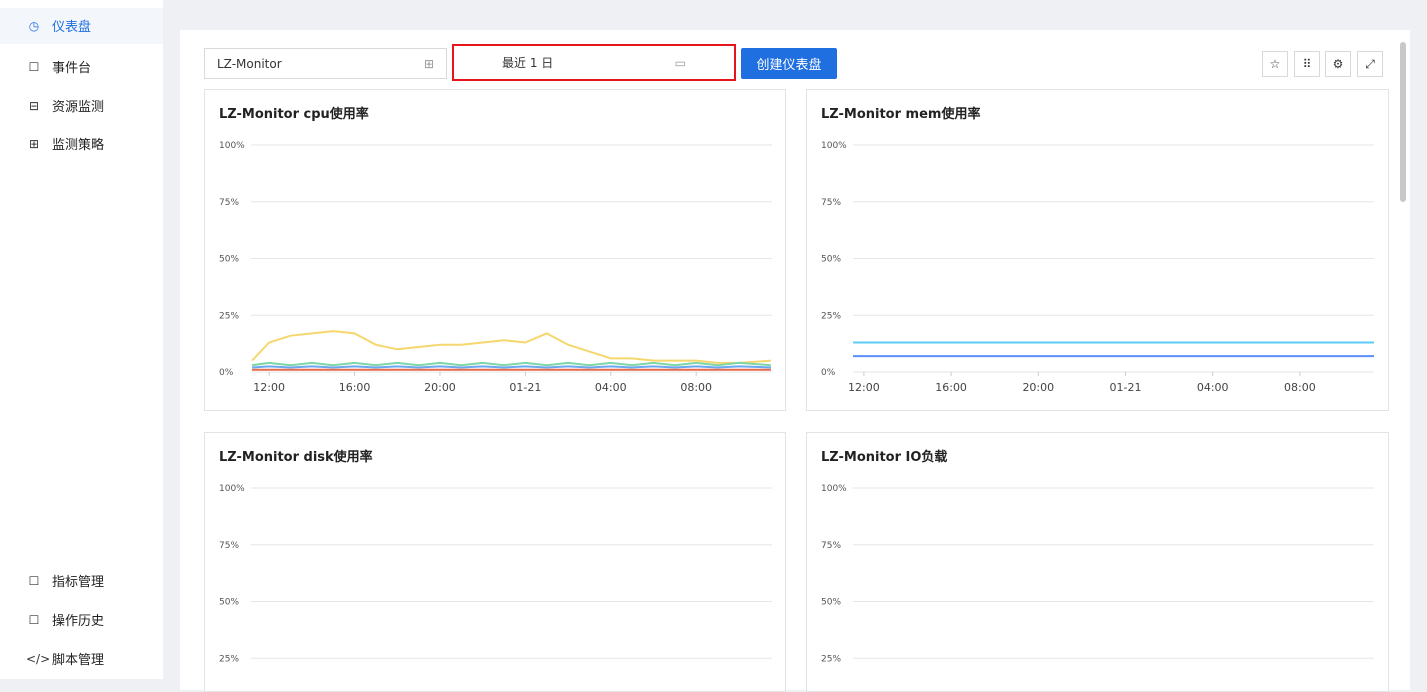  I want to click on menu-item: ☐ 指标管理, so click(65, 581).